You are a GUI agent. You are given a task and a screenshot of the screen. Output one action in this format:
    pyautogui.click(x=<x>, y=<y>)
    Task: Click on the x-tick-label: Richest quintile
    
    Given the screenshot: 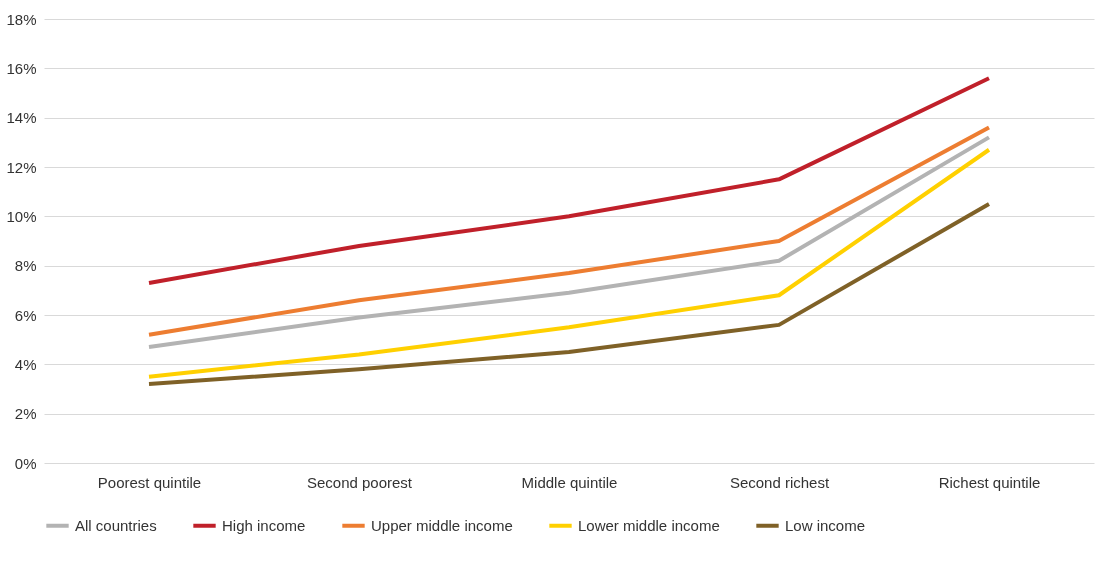 What is the action you would take?
    pyautogui.click(x=989, y=482)
    